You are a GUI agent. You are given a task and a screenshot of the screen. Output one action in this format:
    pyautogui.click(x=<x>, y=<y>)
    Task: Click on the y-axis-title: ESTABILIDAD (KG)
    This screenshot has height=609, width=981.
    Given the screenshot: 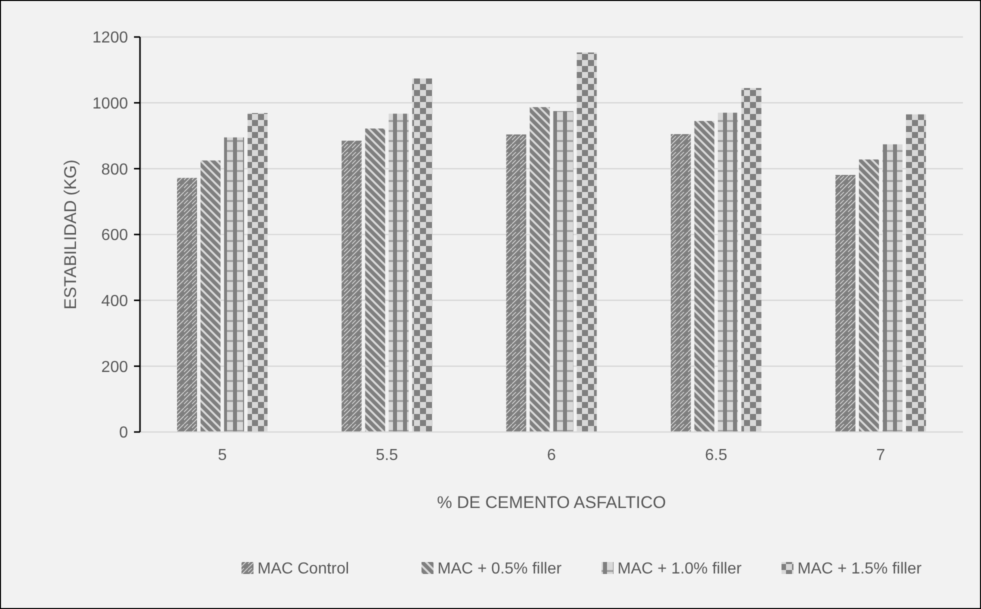 What is the action you would take?
    pyautogui.click(x=70, y=235)
    